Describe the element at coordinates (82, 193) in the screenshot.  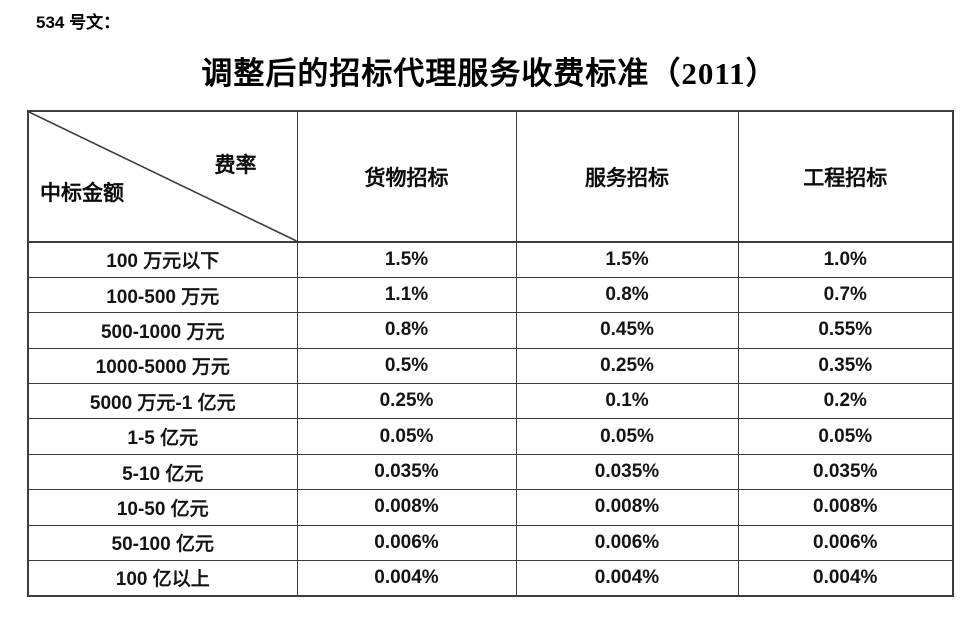
I see `corner-label-amount: 中标金额` at that location.